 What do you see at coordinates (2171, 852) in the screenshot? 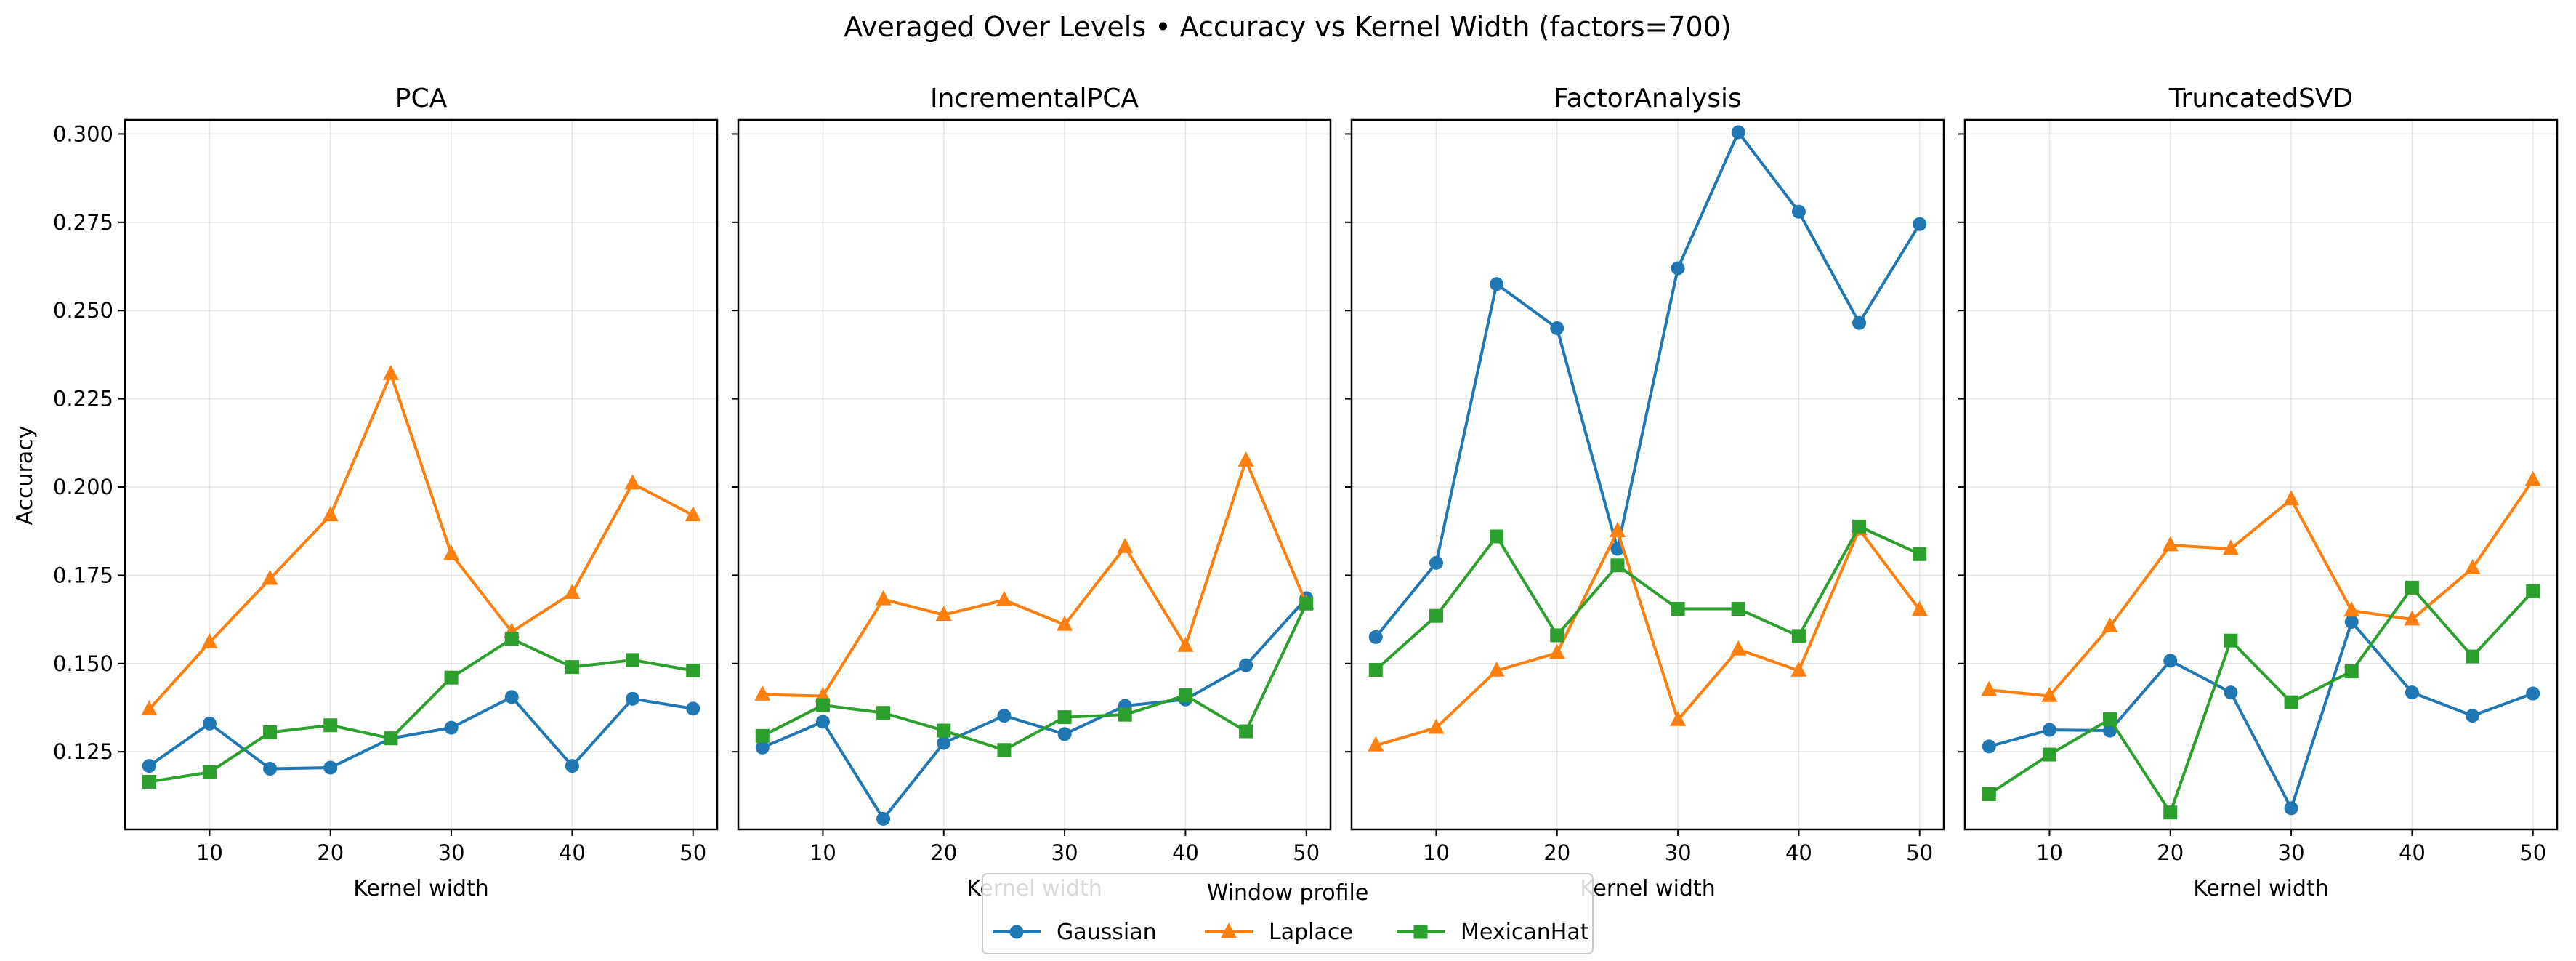
I see `x-tick-label: 20` at bounding box center [2171, 852].